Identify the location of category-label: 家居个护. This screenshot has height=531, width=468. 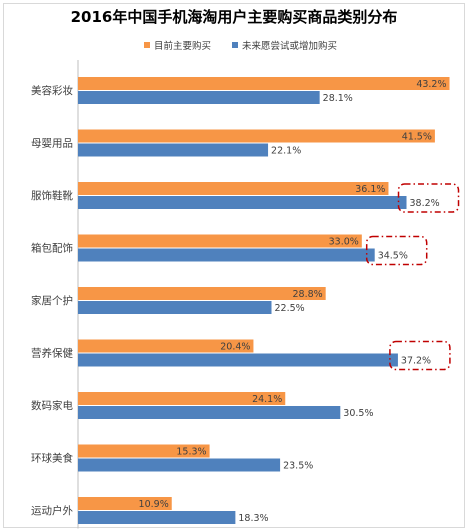
(52, 300).